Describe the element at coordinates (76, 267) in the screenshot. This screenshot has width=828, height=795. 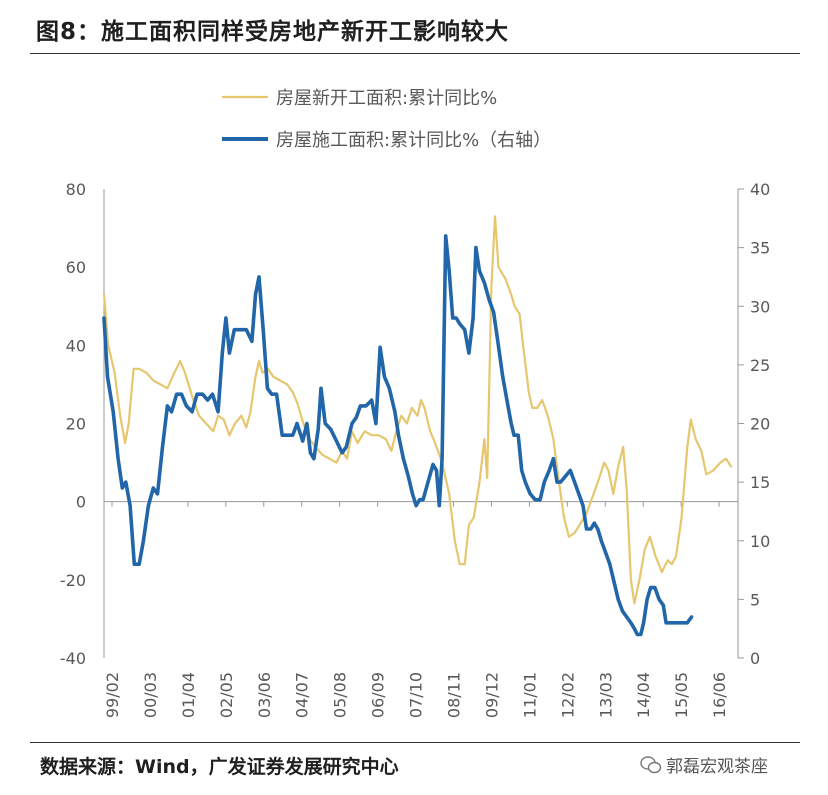
I see `y-tick-left-label: 60` at that location.